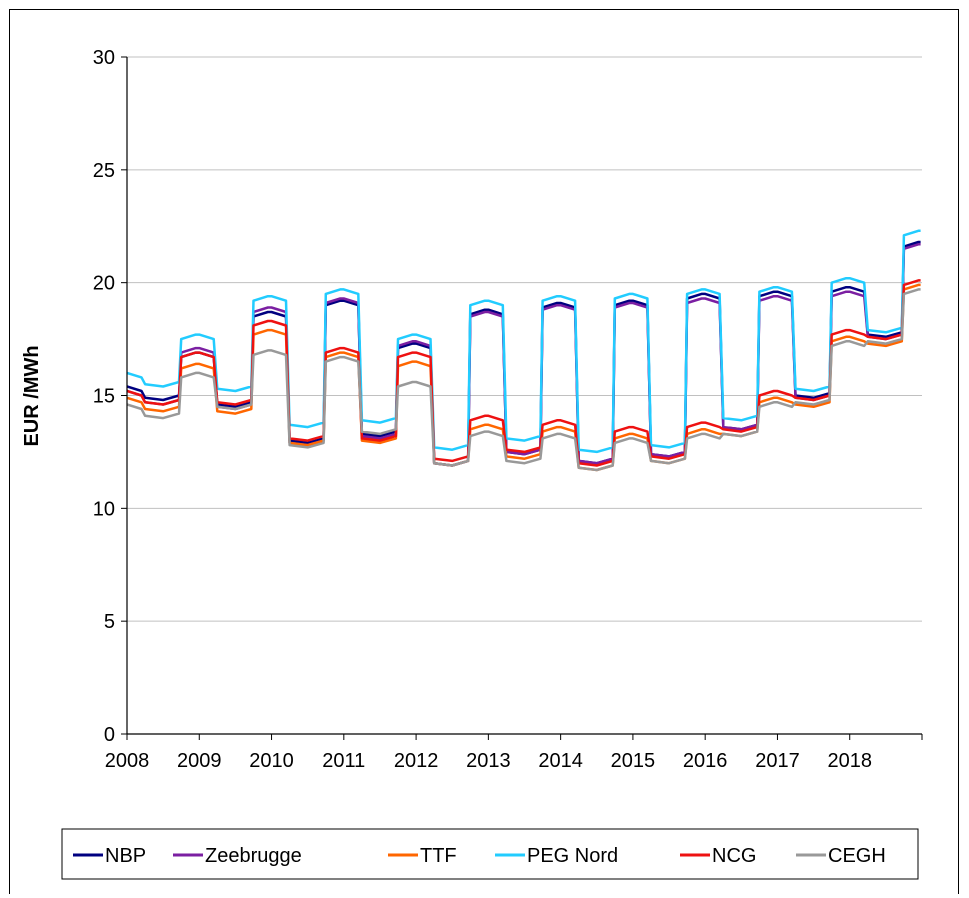 The width and height of the screenshot is (969, 898). I want to click on legend-label: TTF, so click(438, 856).